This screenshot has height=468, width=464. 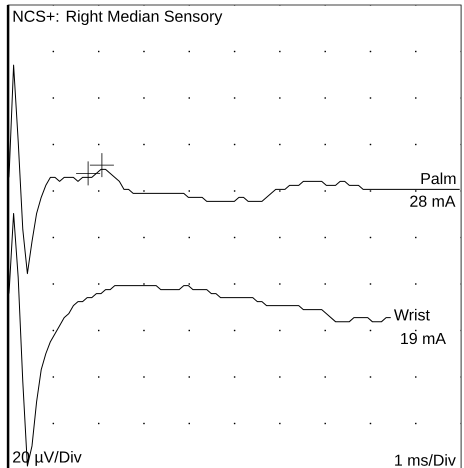 I want to click on series-label: Wrist, so click(x=412, y=314).